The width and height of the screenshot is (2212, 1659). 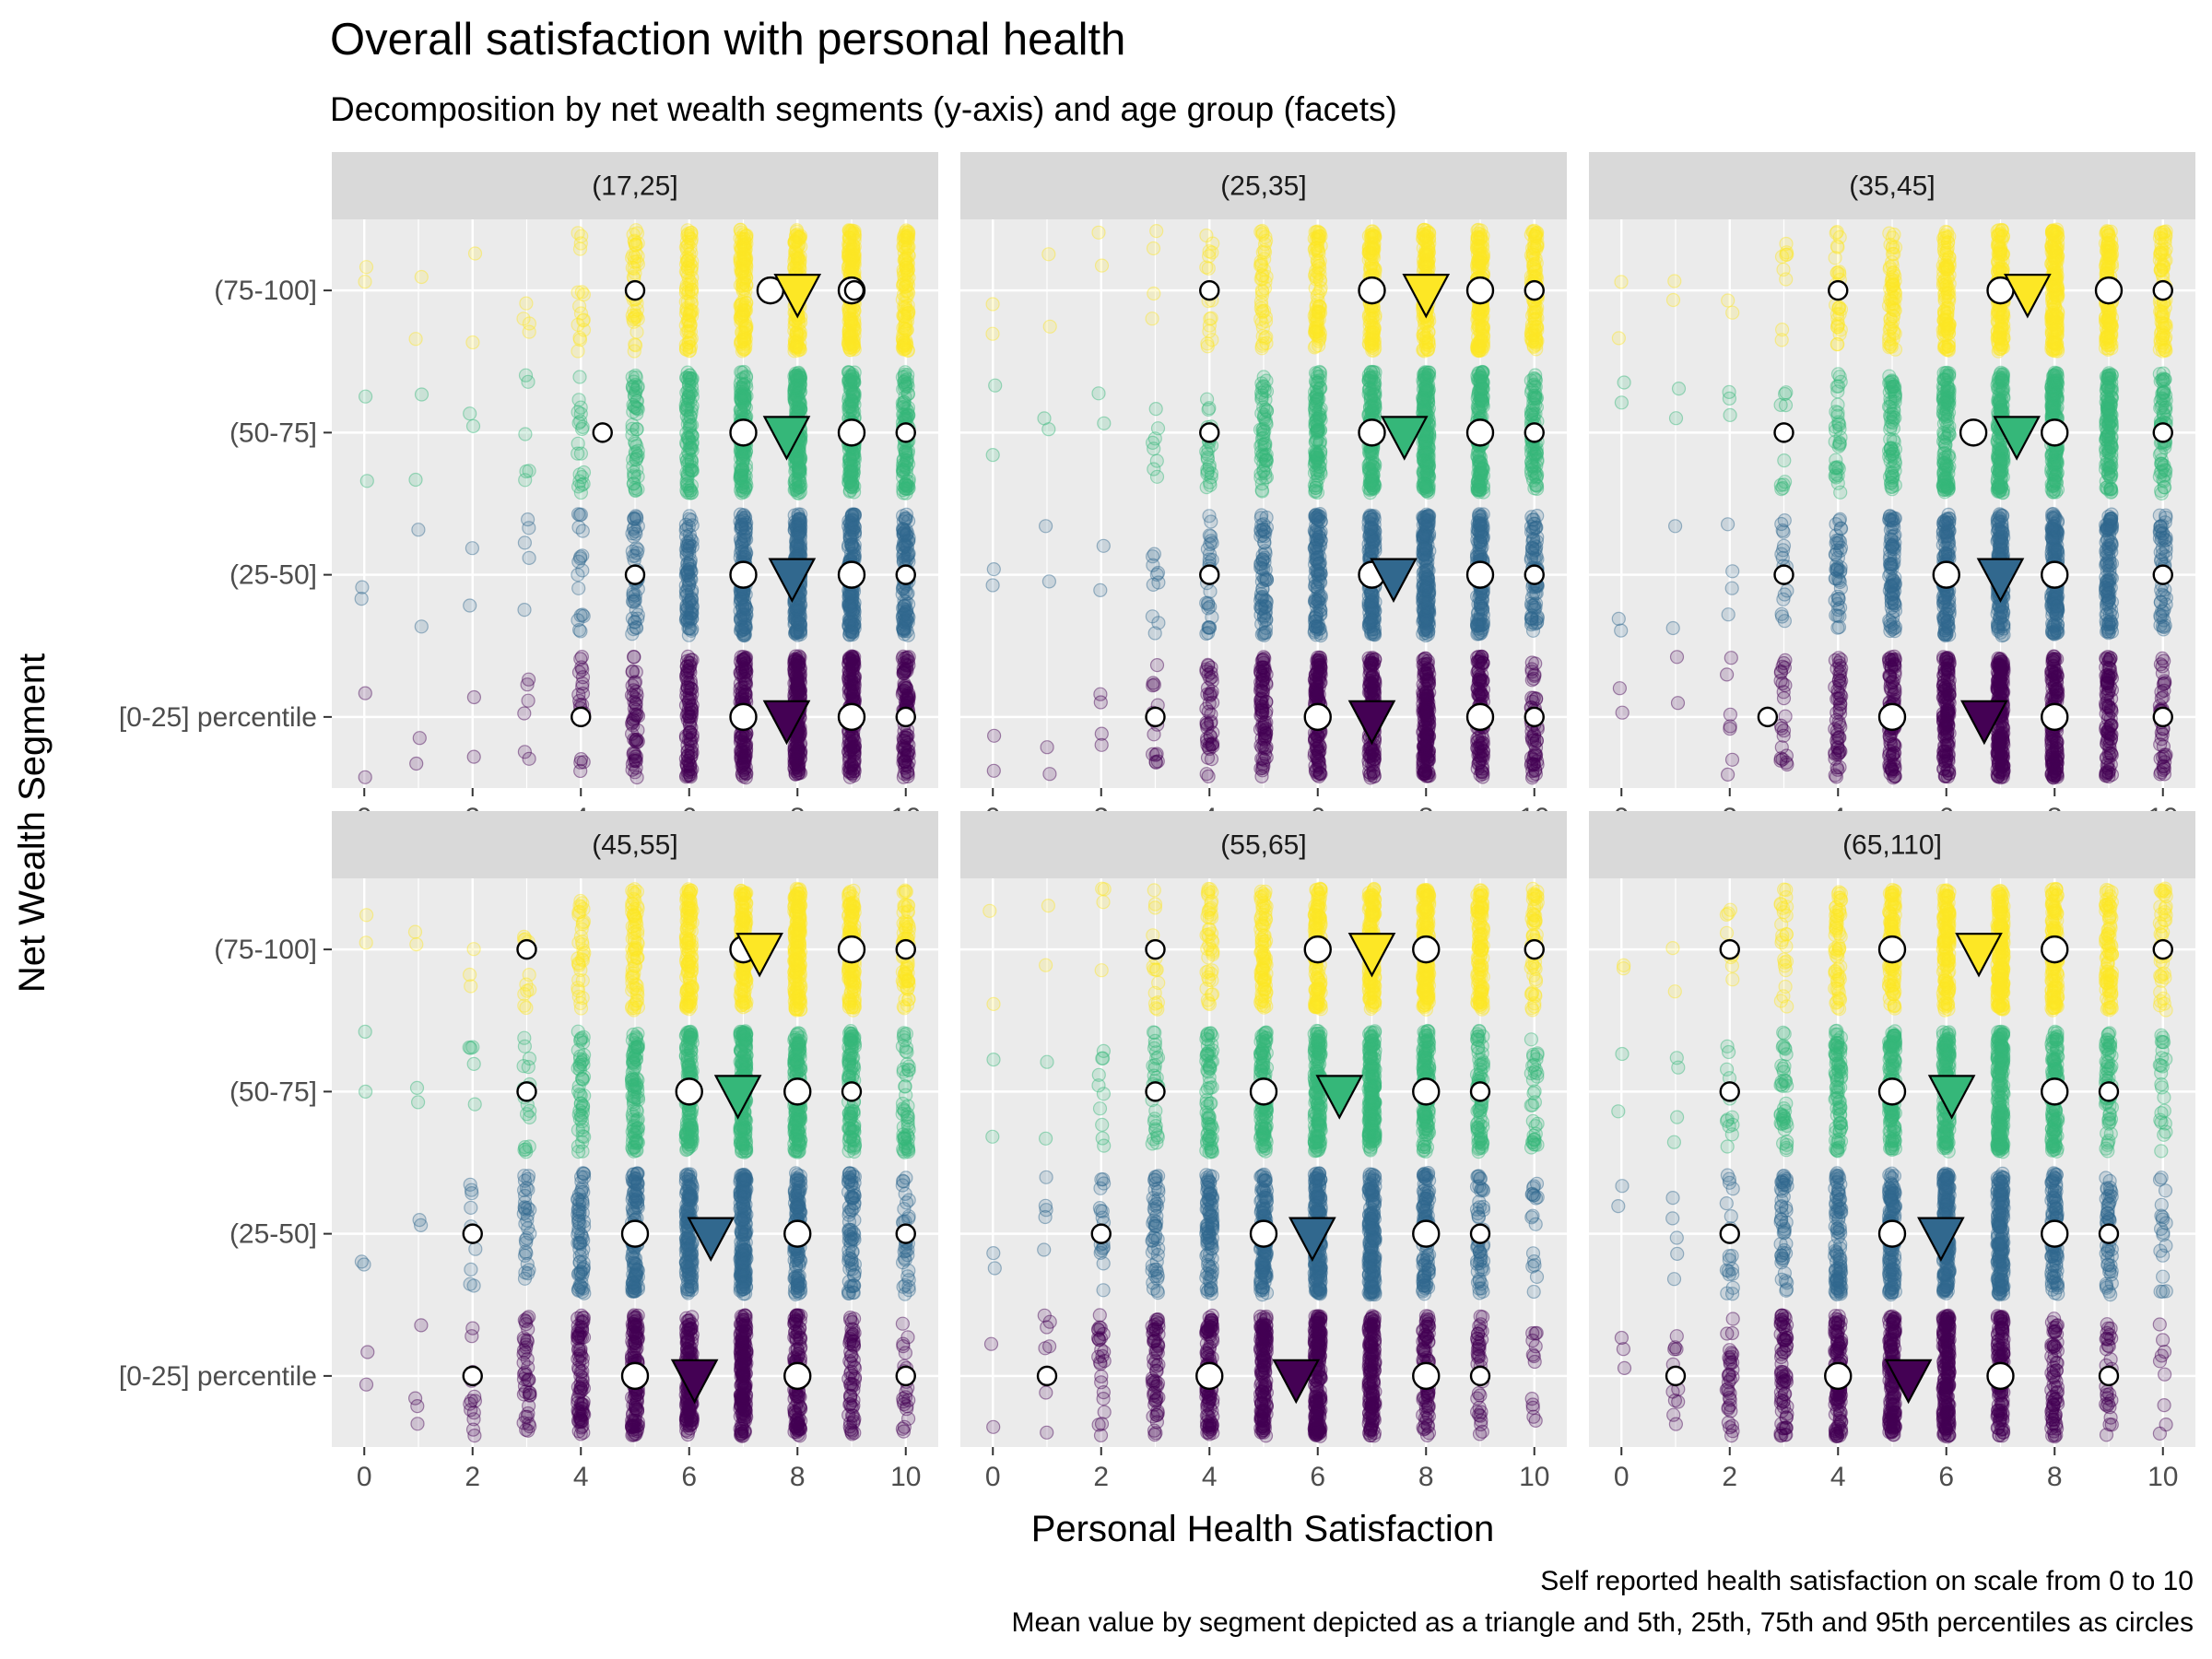 I want to click on p25-marker, so click(x=743, y=432).